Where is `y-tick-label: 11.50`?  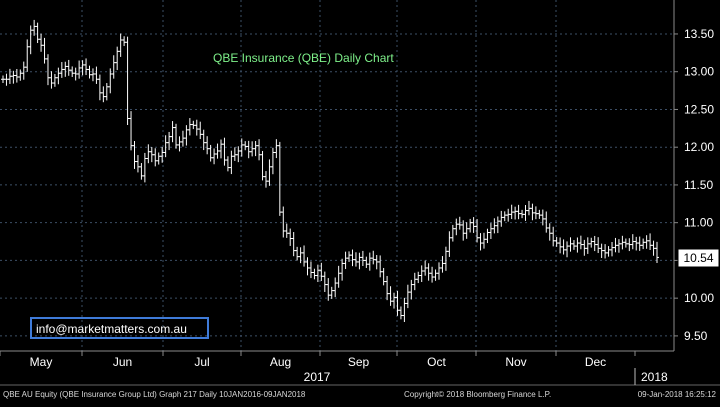
y-tick-label: 11.50 is located at coordinates (698, 185).